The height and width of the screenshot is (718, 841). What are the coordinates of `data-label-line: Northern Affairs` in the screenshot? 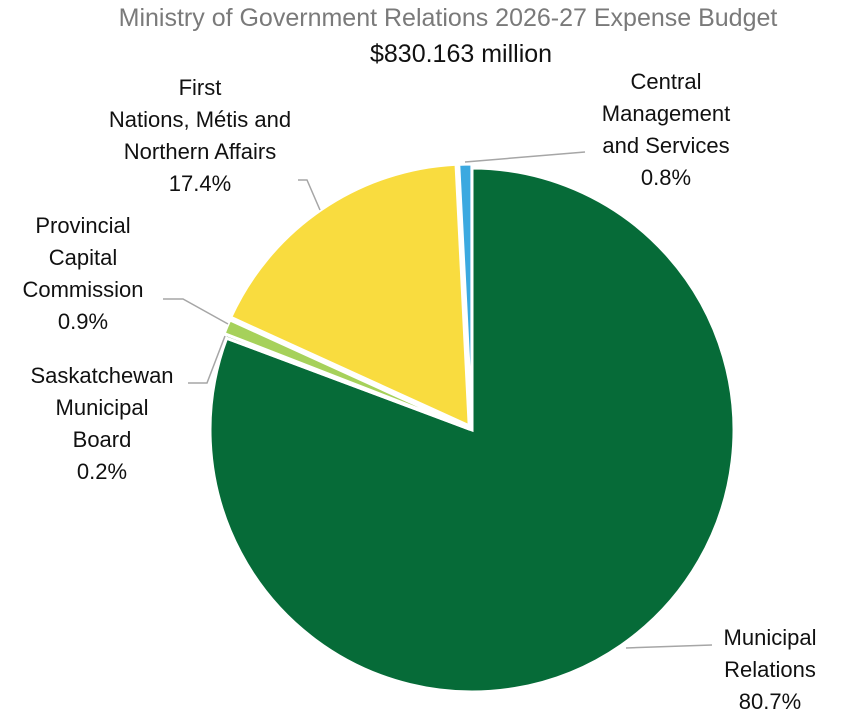 It's located at (200, 151).